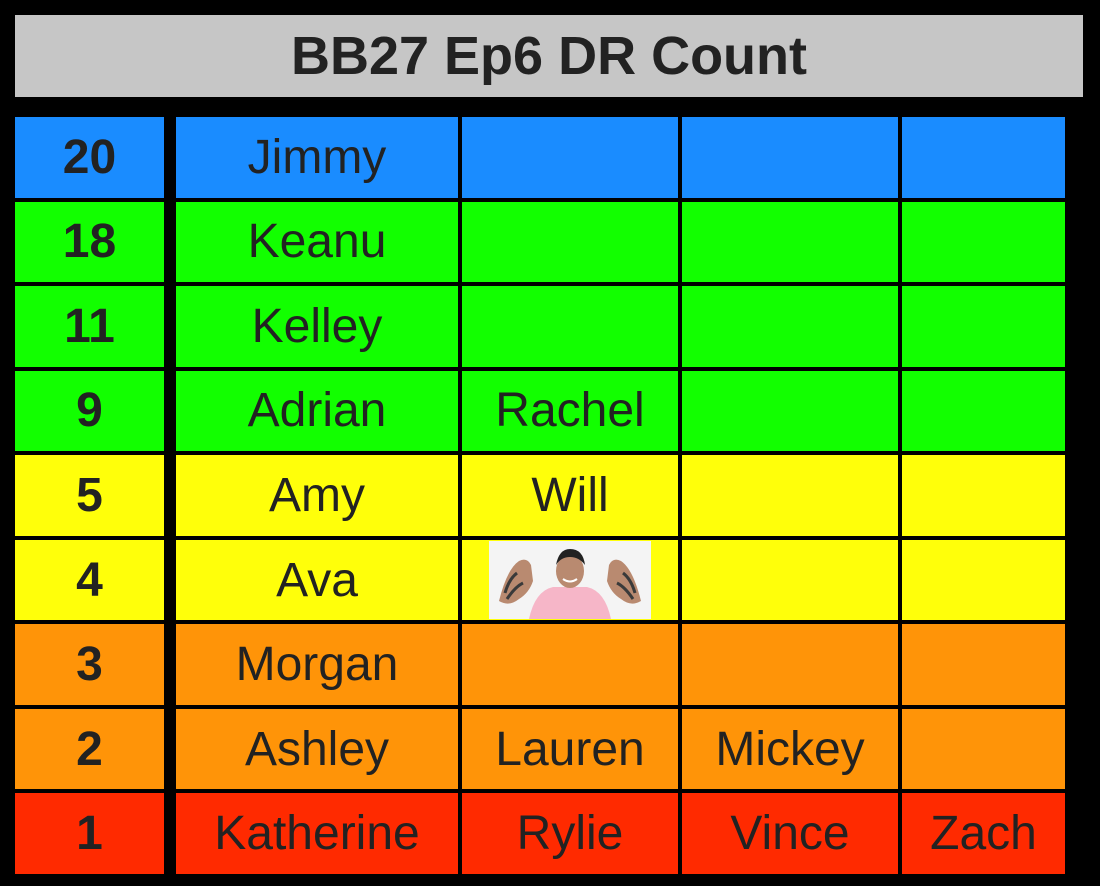  What do you see at coordinates (315, 664) in the screenshot?
I see `houseguest-name: Morgan` at bounding box center [315, 664].